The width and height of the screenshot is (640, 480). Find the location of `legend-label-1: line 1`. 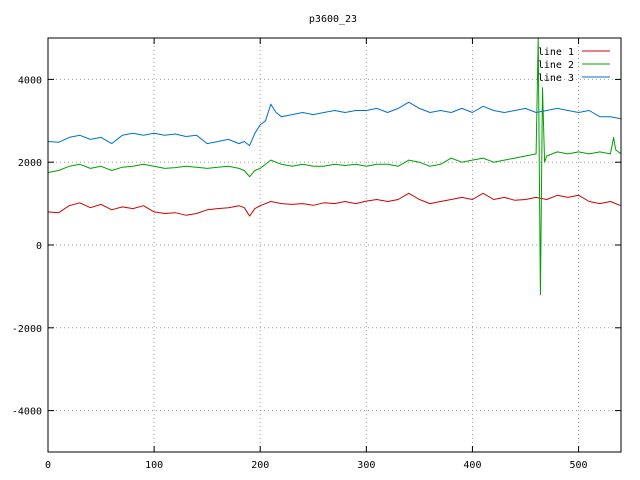

legend-label-1: line 1 is located at coordinates (556, 52).